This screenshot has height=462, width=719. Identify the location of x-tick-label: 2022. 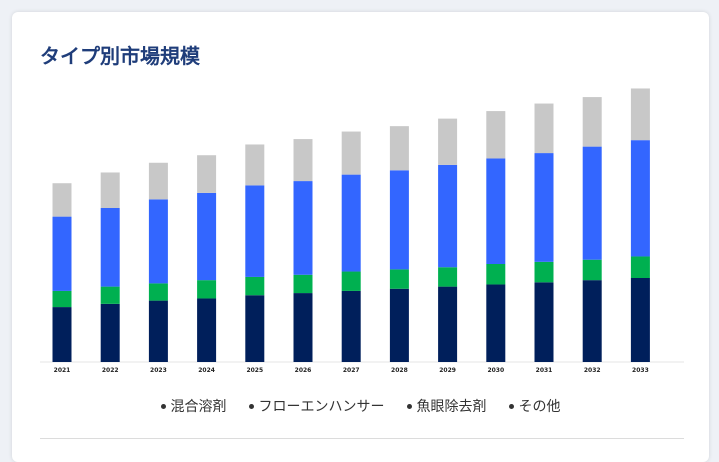
(110, 370).